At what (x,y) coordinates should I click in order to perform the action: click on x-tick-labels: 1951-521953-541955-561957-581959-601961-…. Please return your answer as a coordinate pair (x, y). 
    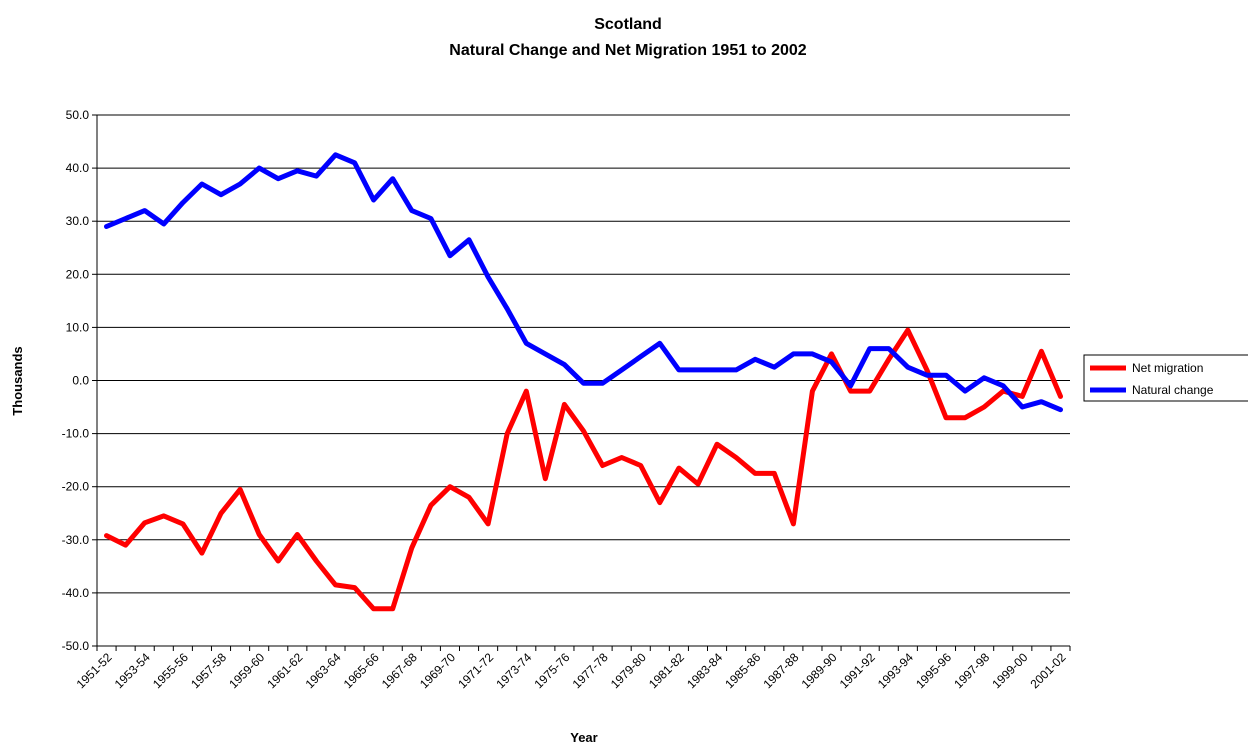
    Looking at the image, I should click on (571, 670).